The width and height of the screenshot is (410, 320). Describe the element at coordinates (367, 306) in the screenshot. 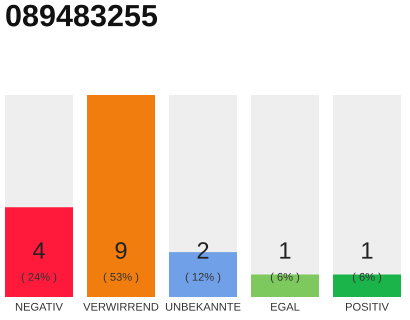

I see `x-tick-label: POSITIV` at that location.